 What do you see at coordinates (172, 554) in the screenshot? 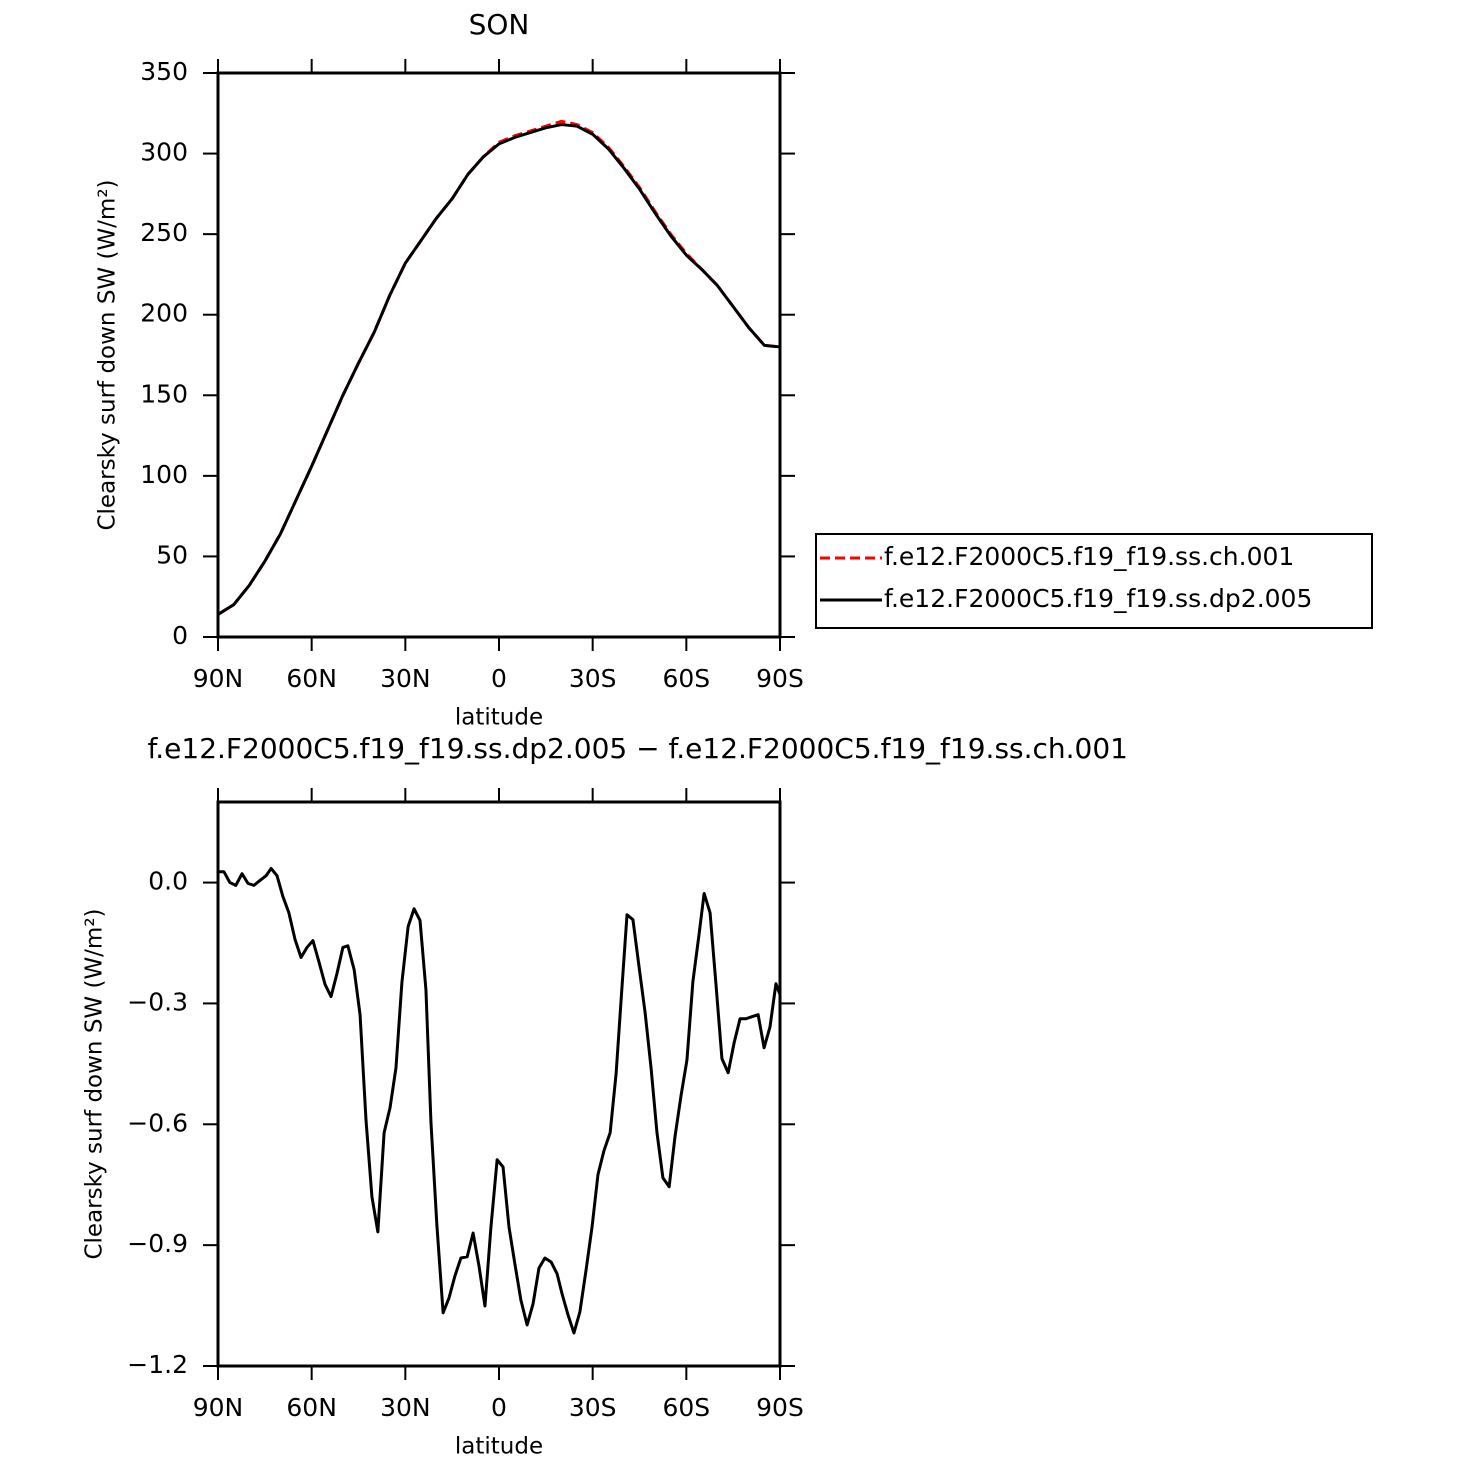
I see `y-tick-label: 50` at bounding box center [172, 554].